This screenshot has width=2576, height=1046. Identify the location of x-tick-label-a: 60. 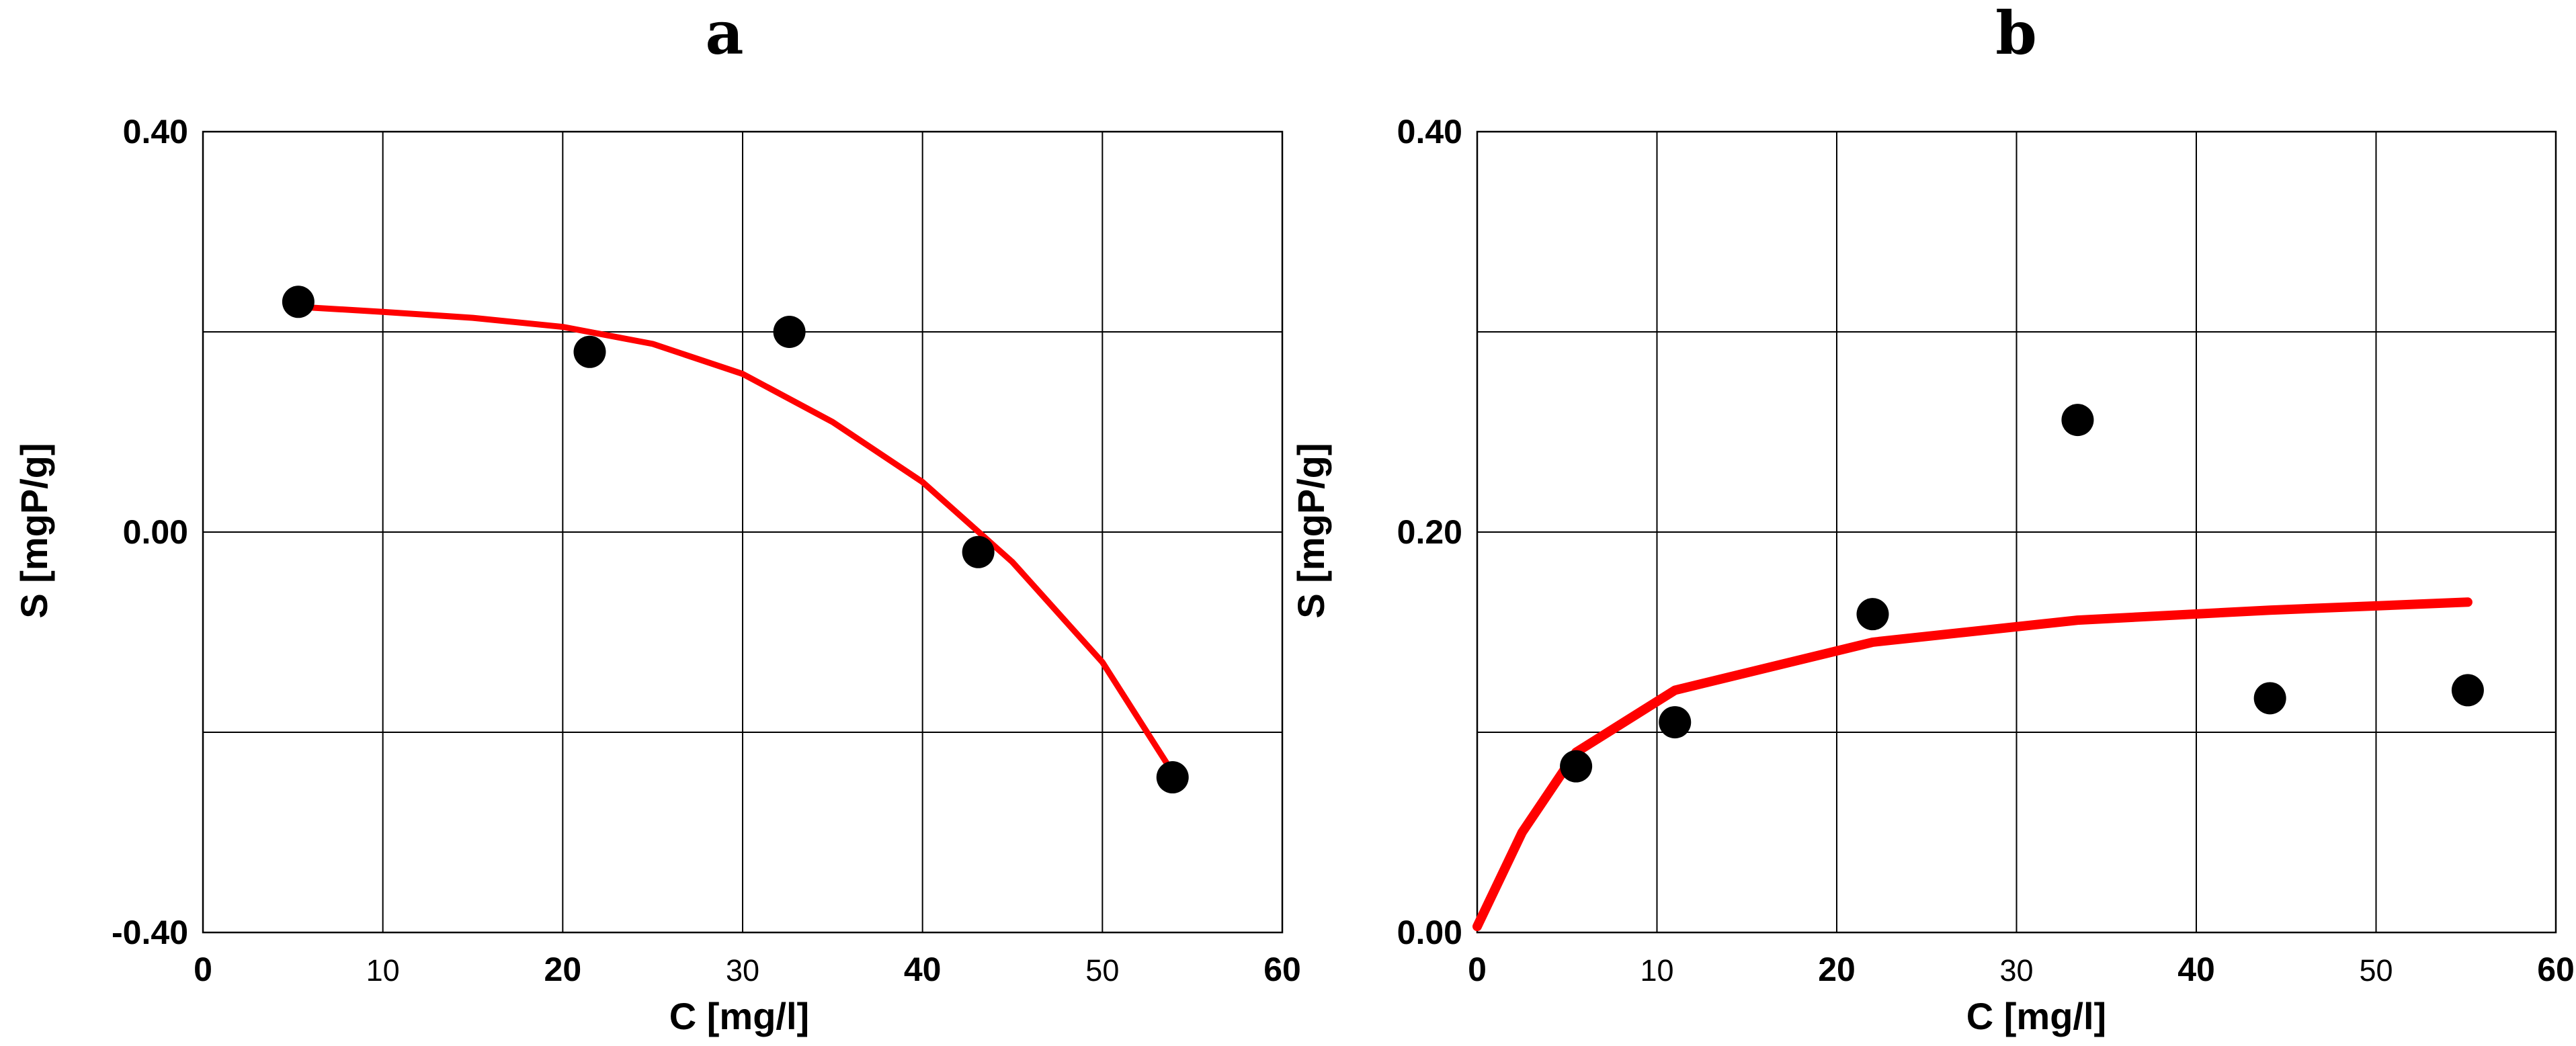
(1282, 970).